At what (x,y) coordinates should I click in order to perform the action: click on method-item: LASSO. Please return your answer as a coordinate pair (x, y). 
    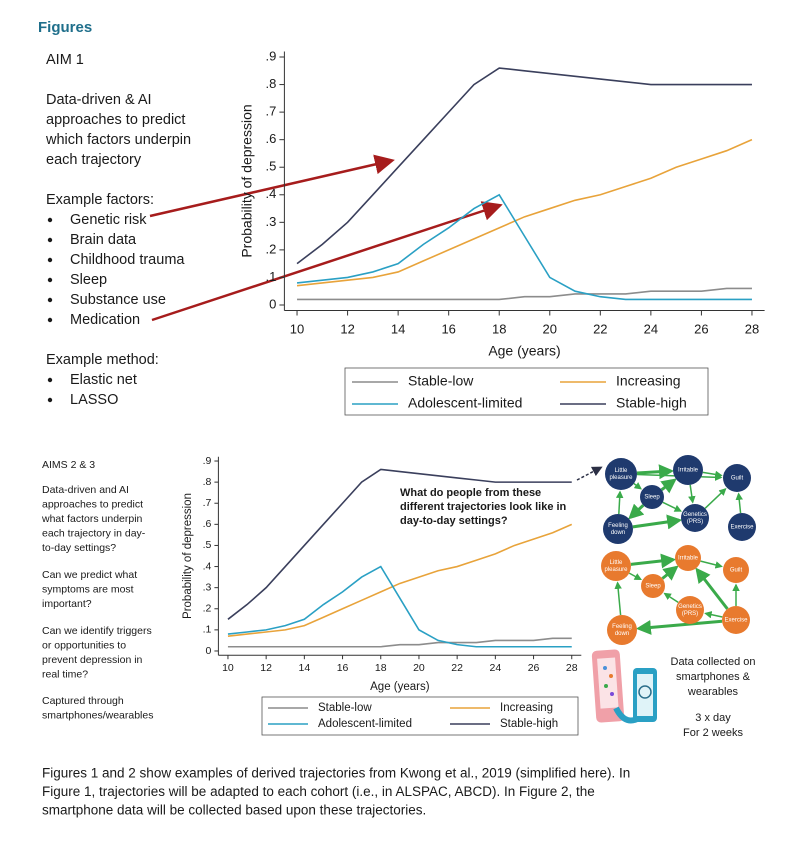
    Looking at the image, I should click on (94, 400).